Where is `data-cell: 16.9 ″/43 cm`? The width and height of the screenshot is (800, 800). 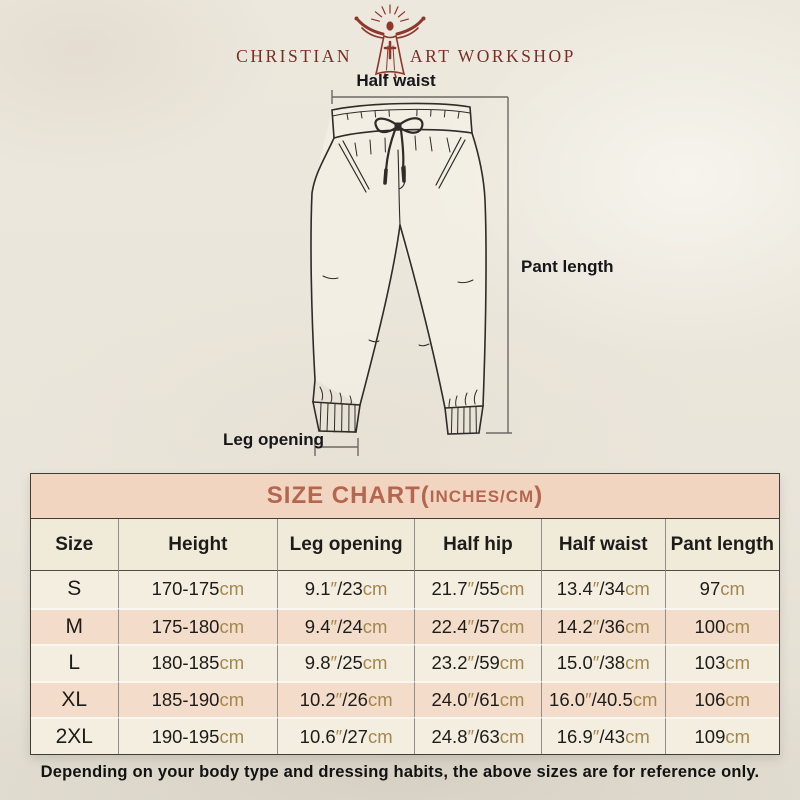 data-cell: 16.9 ″/43 cm is located at coordinates (603, 735).